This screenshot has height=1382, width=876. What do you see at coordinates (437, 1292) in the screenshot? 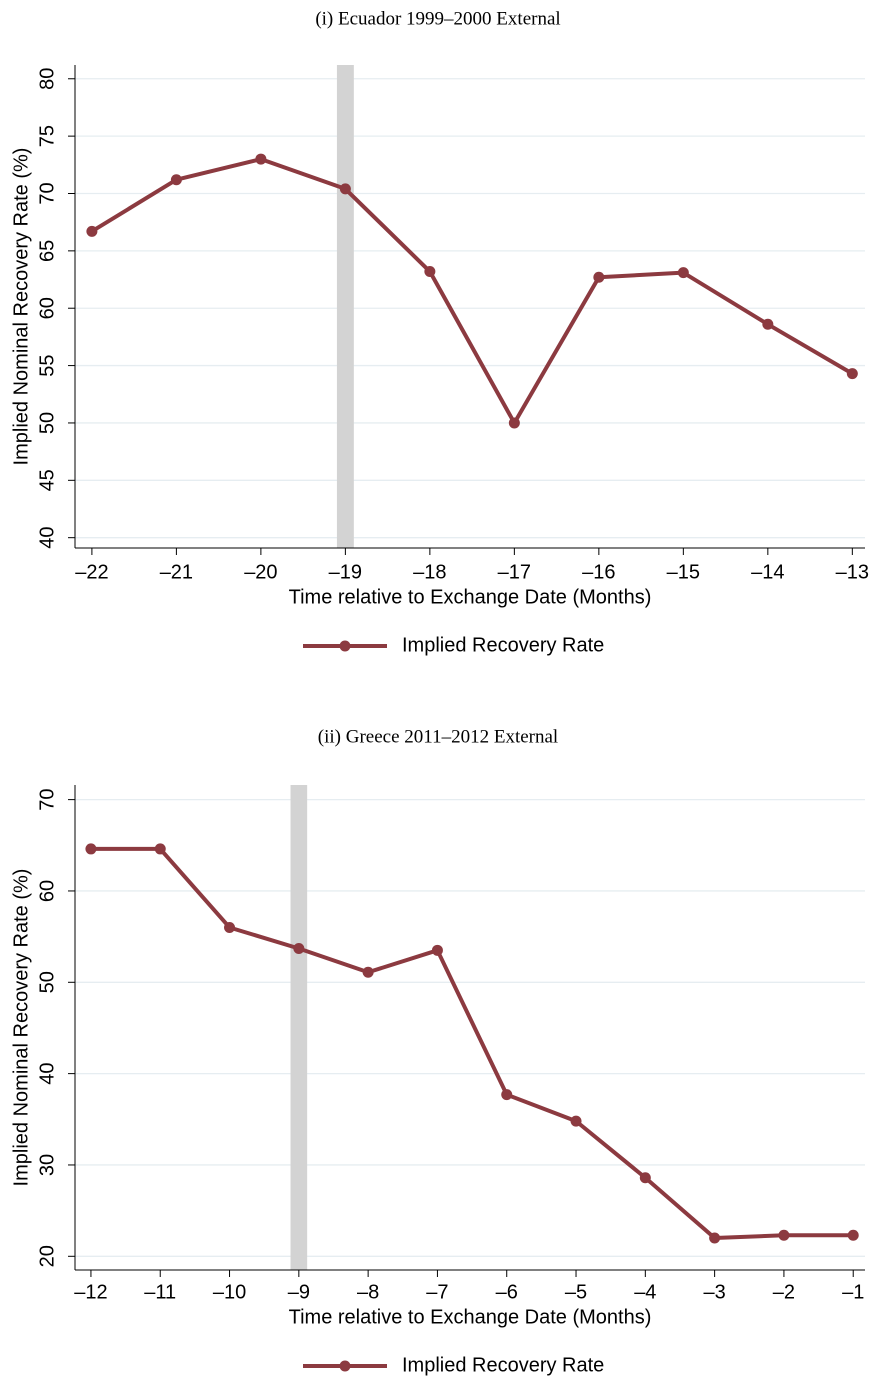
I see `x-tick-label: –7` at bounding box center [437, 1292].